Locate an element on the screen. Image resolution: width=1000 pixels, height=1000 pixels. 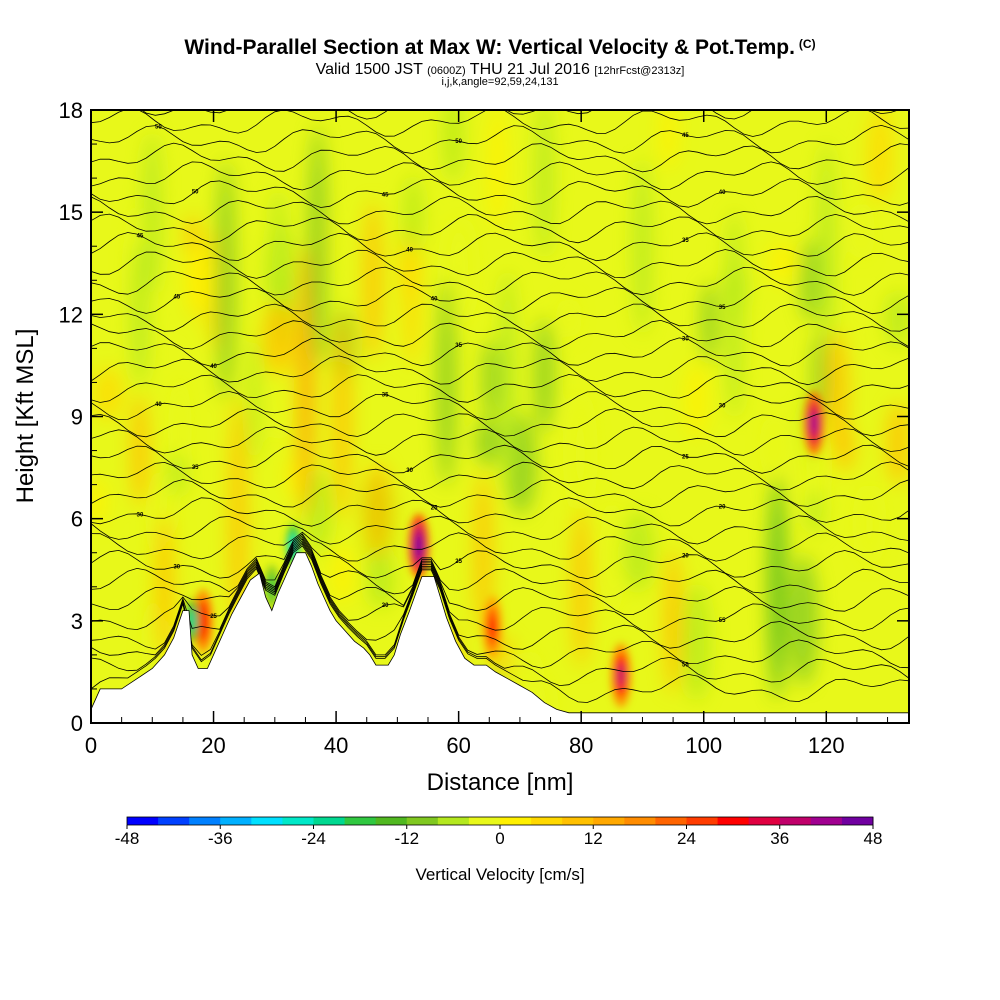
colorbar-tick-label: -12 is located at coordinates (406, 838).